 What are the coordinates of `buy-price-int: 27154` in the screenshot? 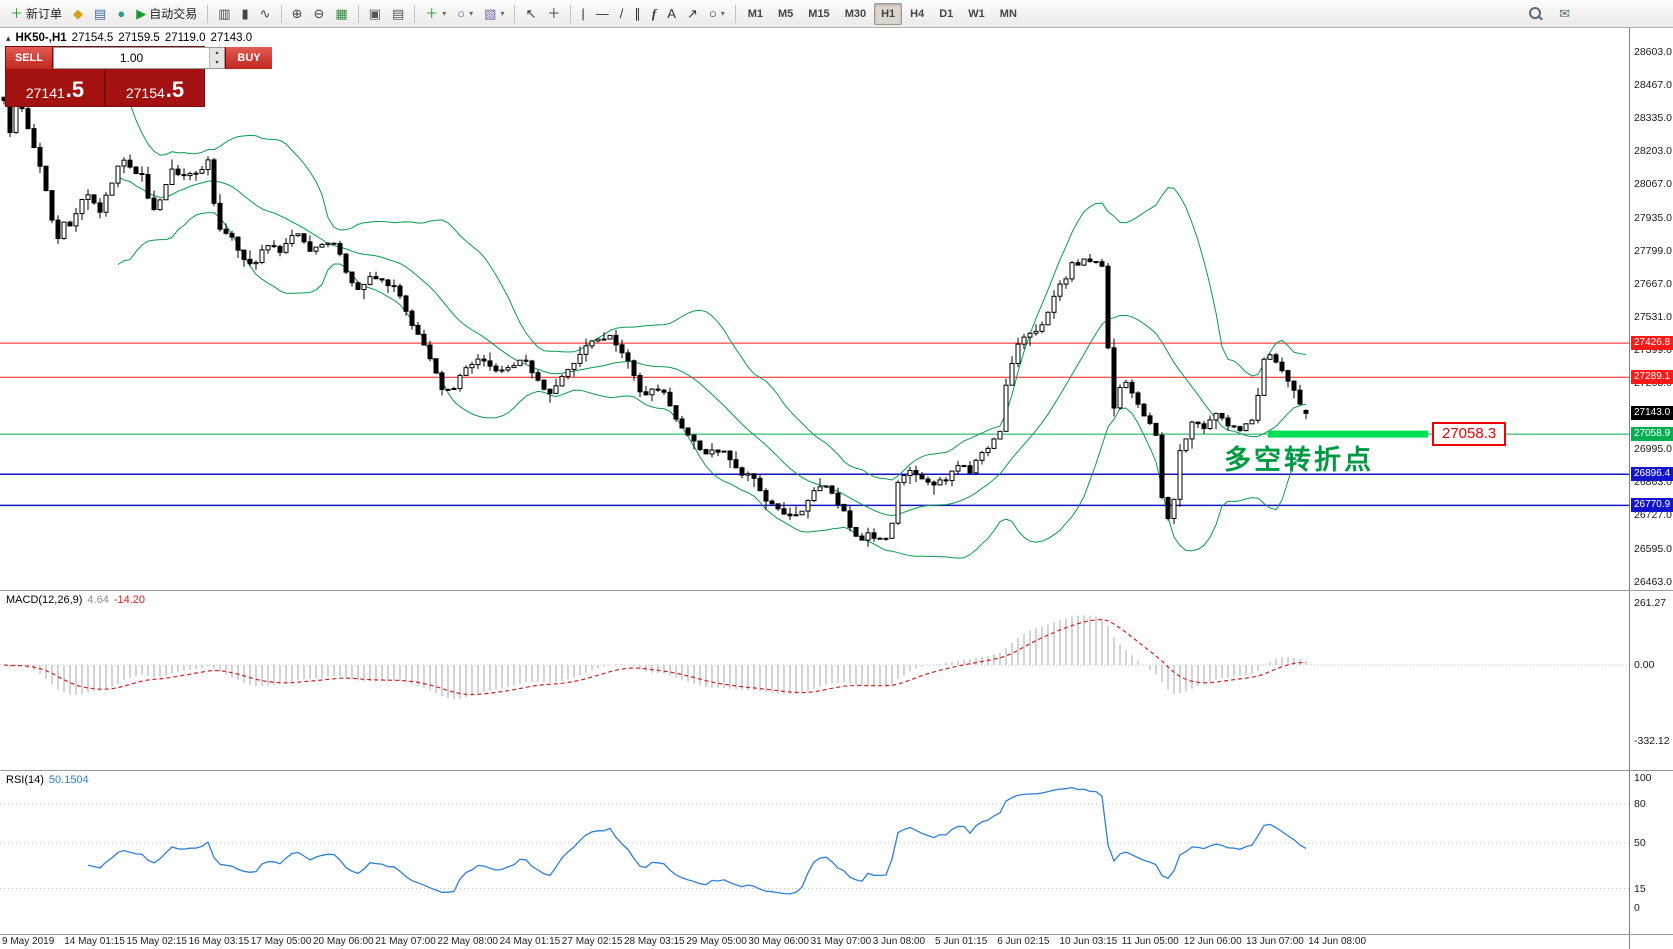 It's located at (145, 92).